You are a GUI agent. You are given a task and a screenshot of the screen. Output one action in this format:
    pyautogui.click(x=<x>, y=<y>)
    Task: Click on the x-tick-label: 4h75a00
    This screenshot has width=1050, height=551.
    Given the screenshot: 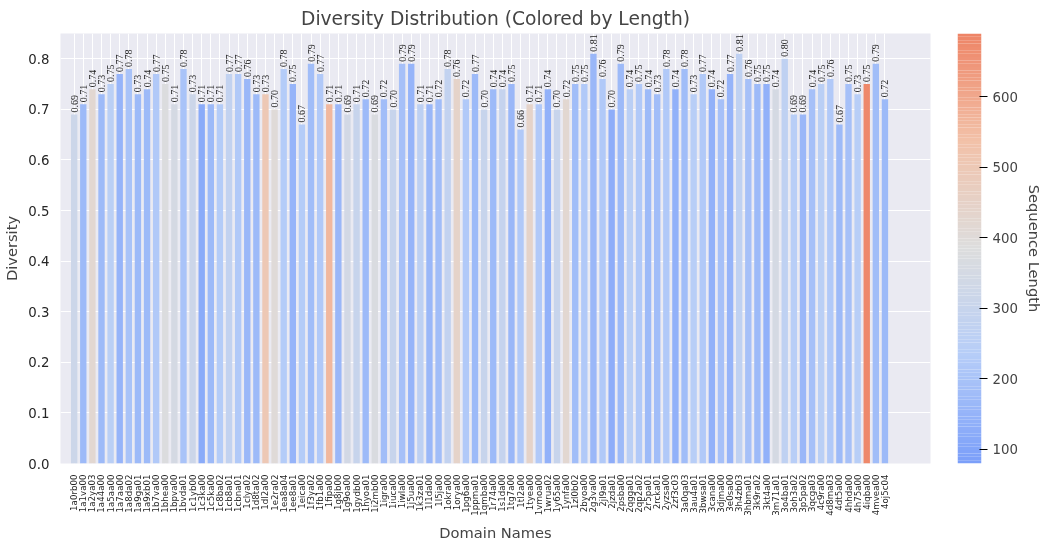 What is the action you would take?
    pyautogui.click(x=857, y=493)
    